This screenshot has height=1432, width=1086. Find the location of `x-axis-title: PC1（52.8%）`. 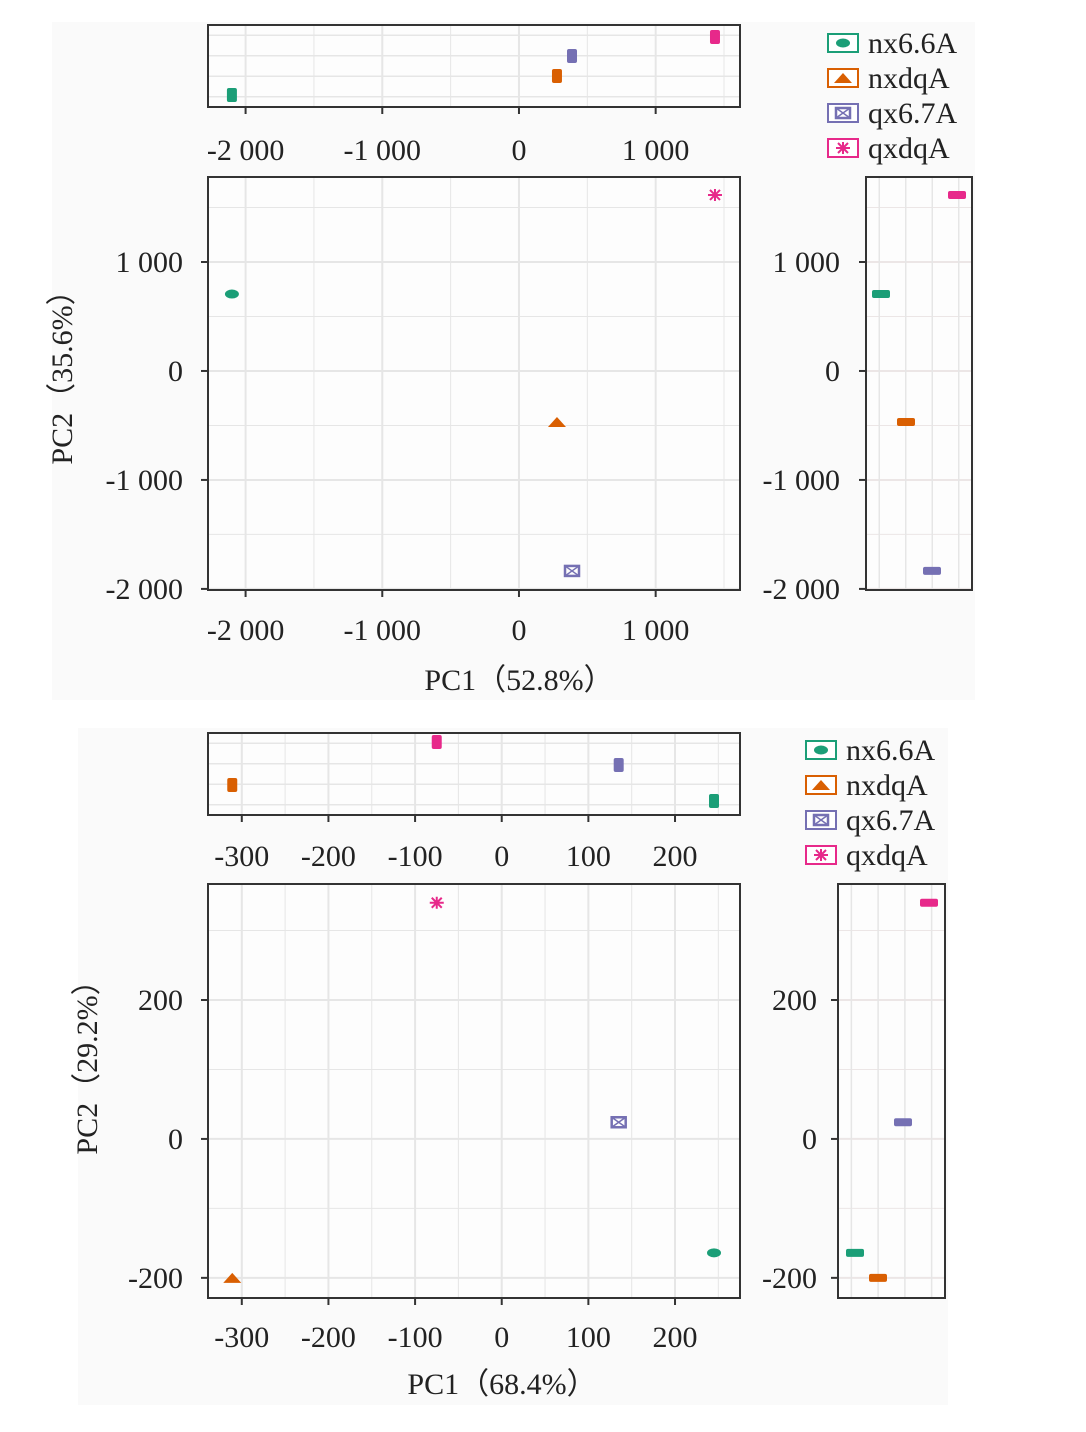

x-axis-title: PC1（52.8%） is located at coordinates (518, 680).